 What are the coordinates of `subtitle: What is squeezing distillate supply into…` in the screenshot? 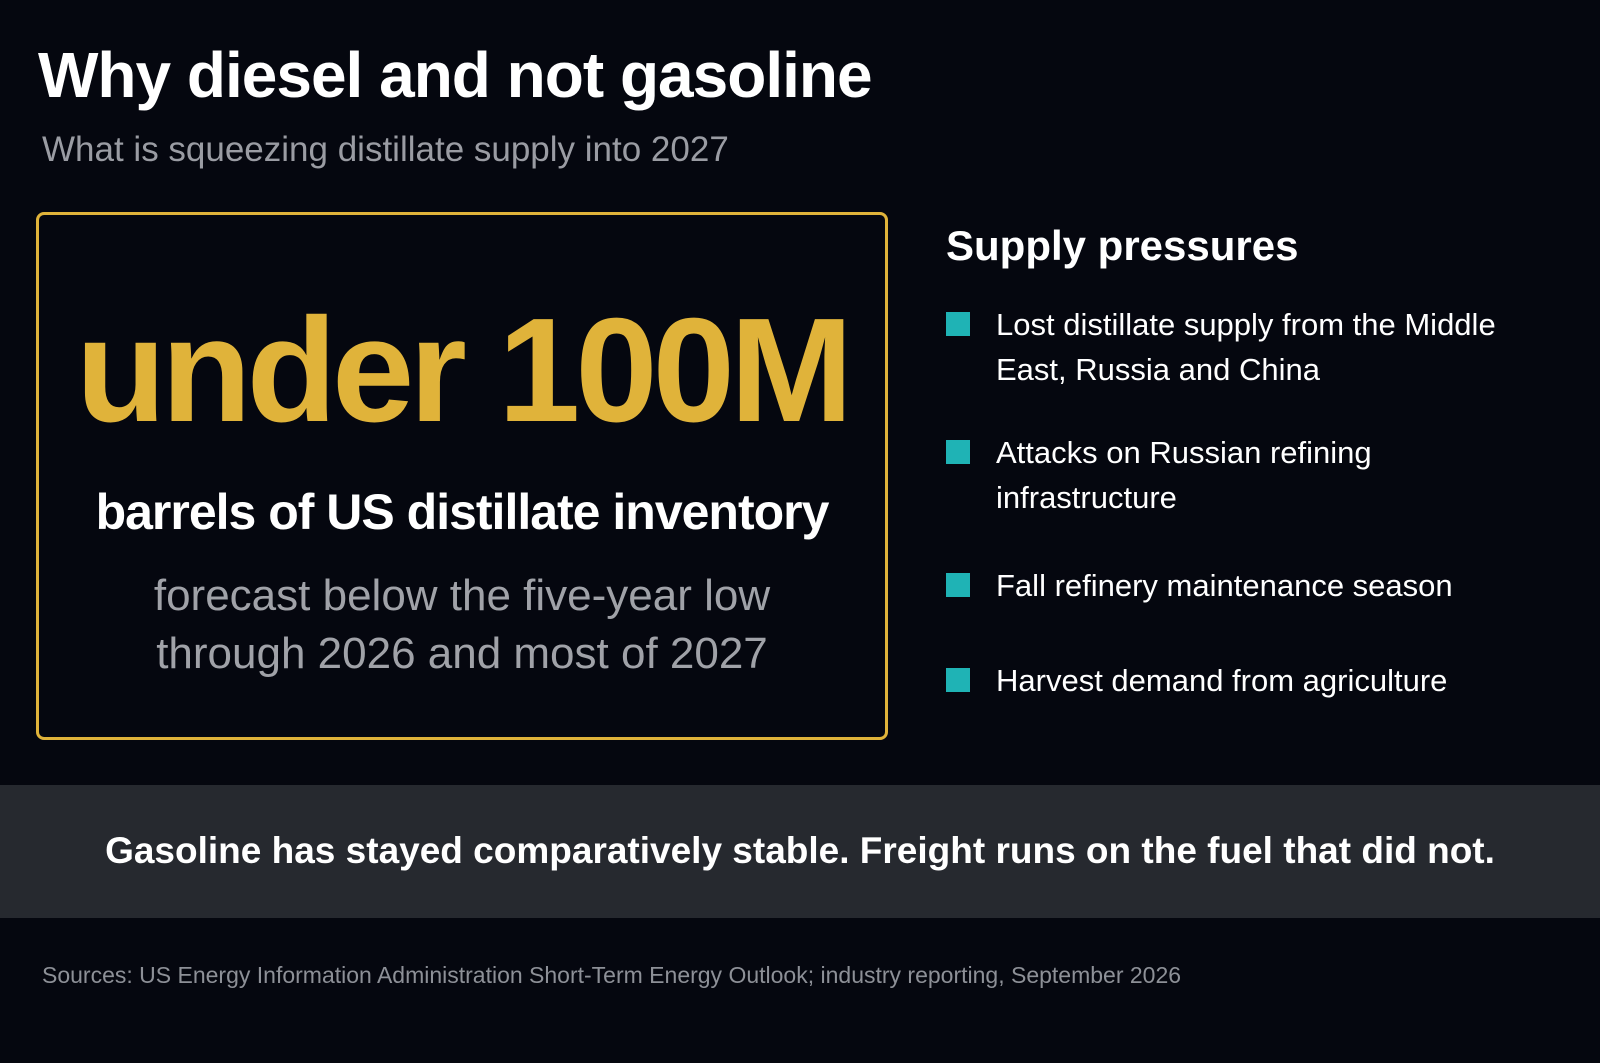 It's located at (385, 149).